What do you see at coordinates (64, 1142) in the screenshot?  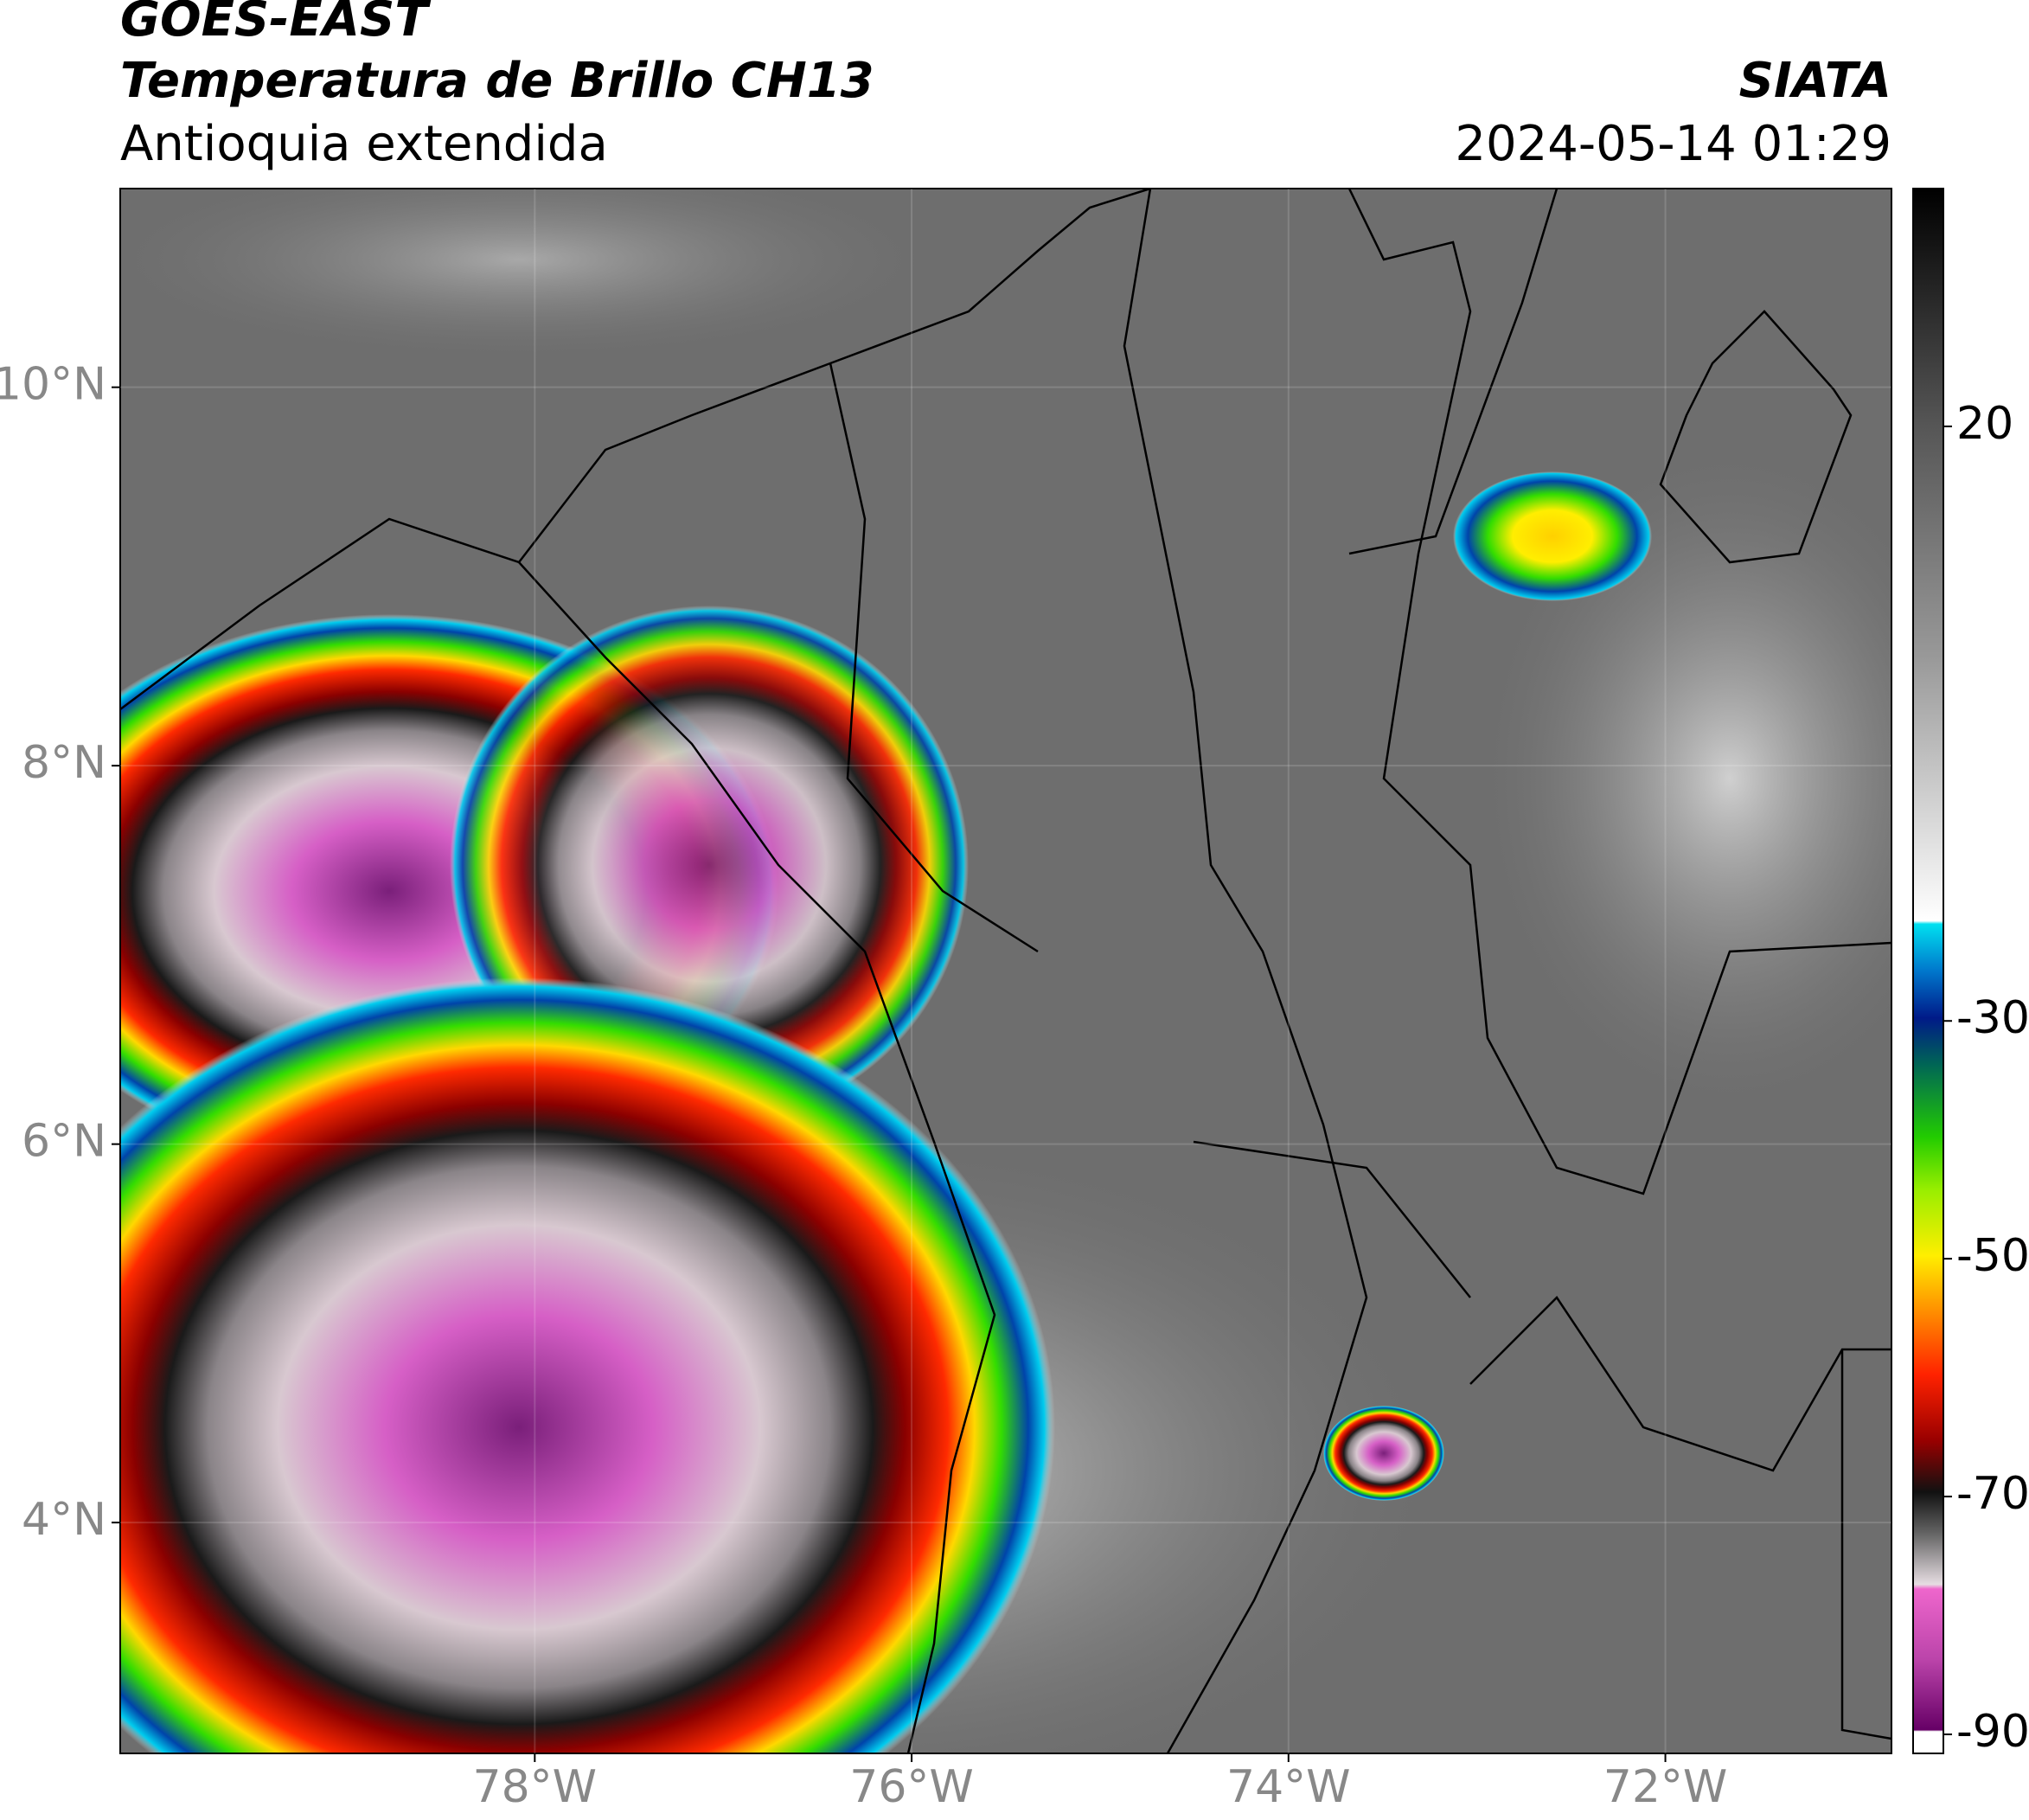 I see `y-tick-label: 6°N` at bounding box center [64, 1142].